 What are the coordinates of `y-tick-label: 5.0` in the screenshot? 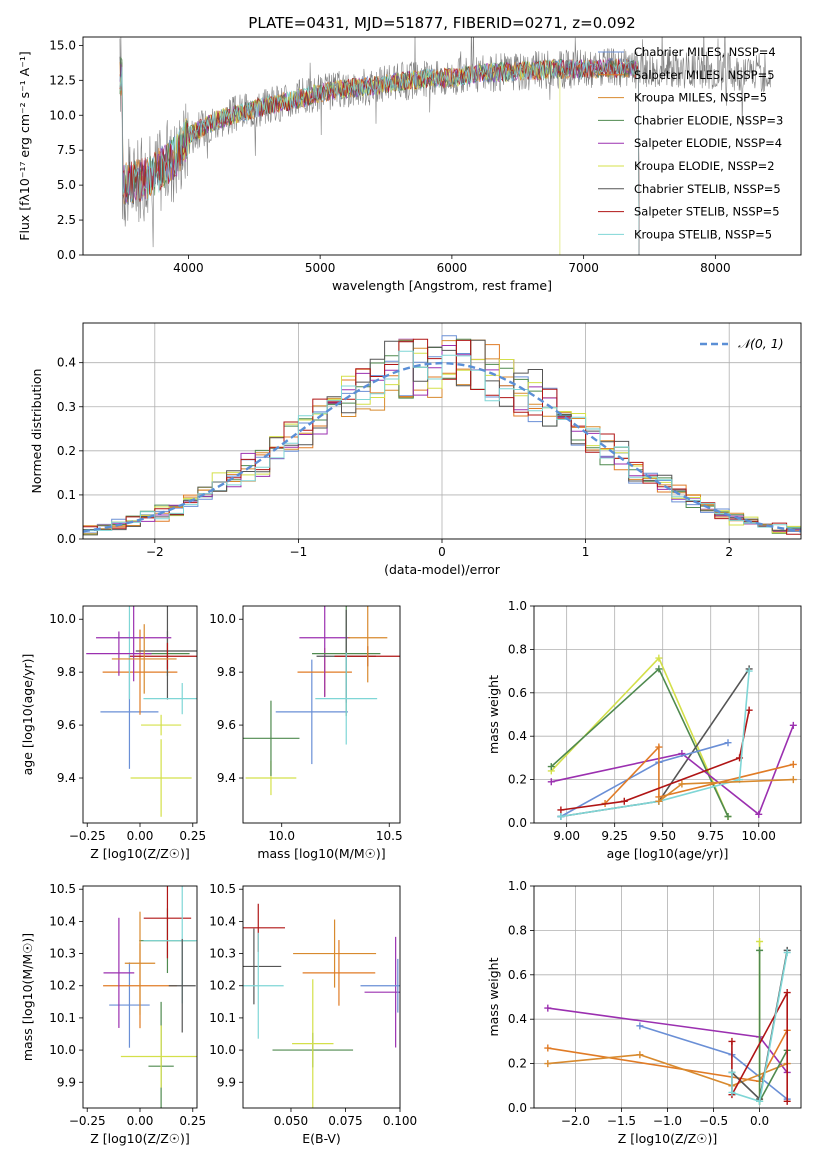 It's located at (66, 185).